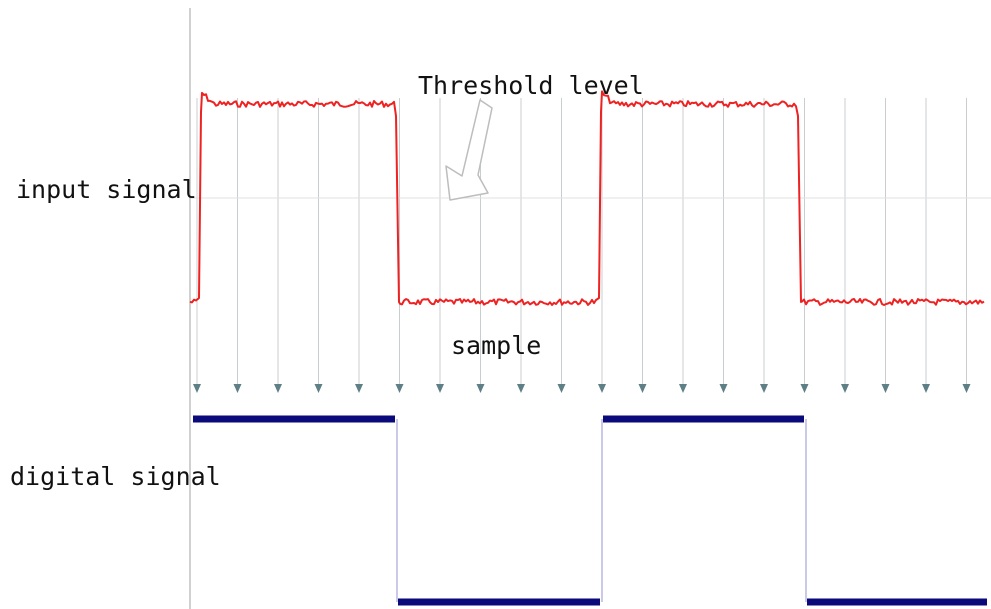 The height and width of the screenshot is (609, 991). Describe the element at coordinates (496, 345) in the screenshot. I see `sample-label: sample` at that location.